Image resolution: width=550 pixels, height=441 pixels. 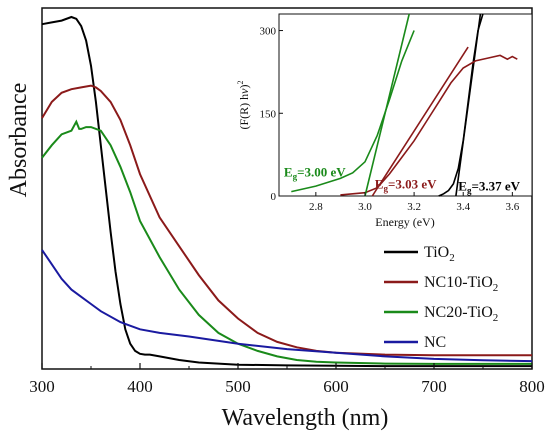 What do you see at coordinates (353, 111) in the screenshot?
I see `inset-line-nc20-tio2` at bounding box center [353, 111].